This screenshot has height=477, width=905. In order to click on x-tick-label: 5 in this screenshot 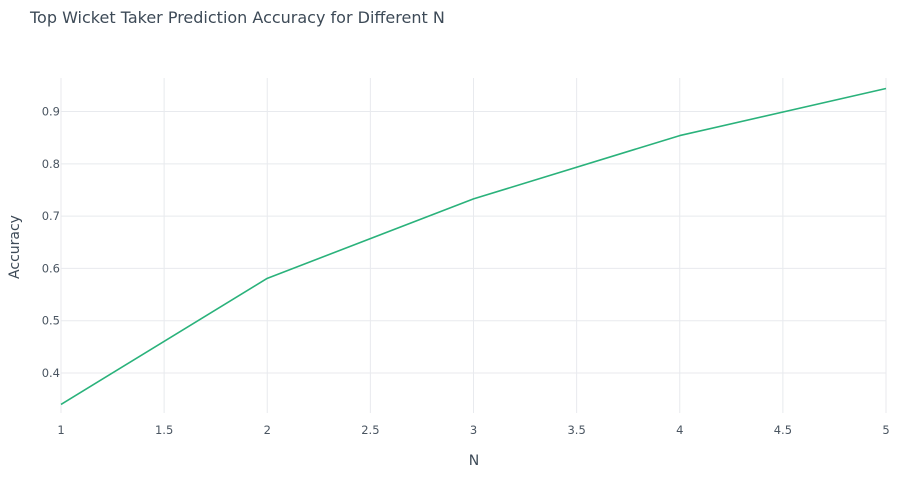, I will do `click(885, 430)`.